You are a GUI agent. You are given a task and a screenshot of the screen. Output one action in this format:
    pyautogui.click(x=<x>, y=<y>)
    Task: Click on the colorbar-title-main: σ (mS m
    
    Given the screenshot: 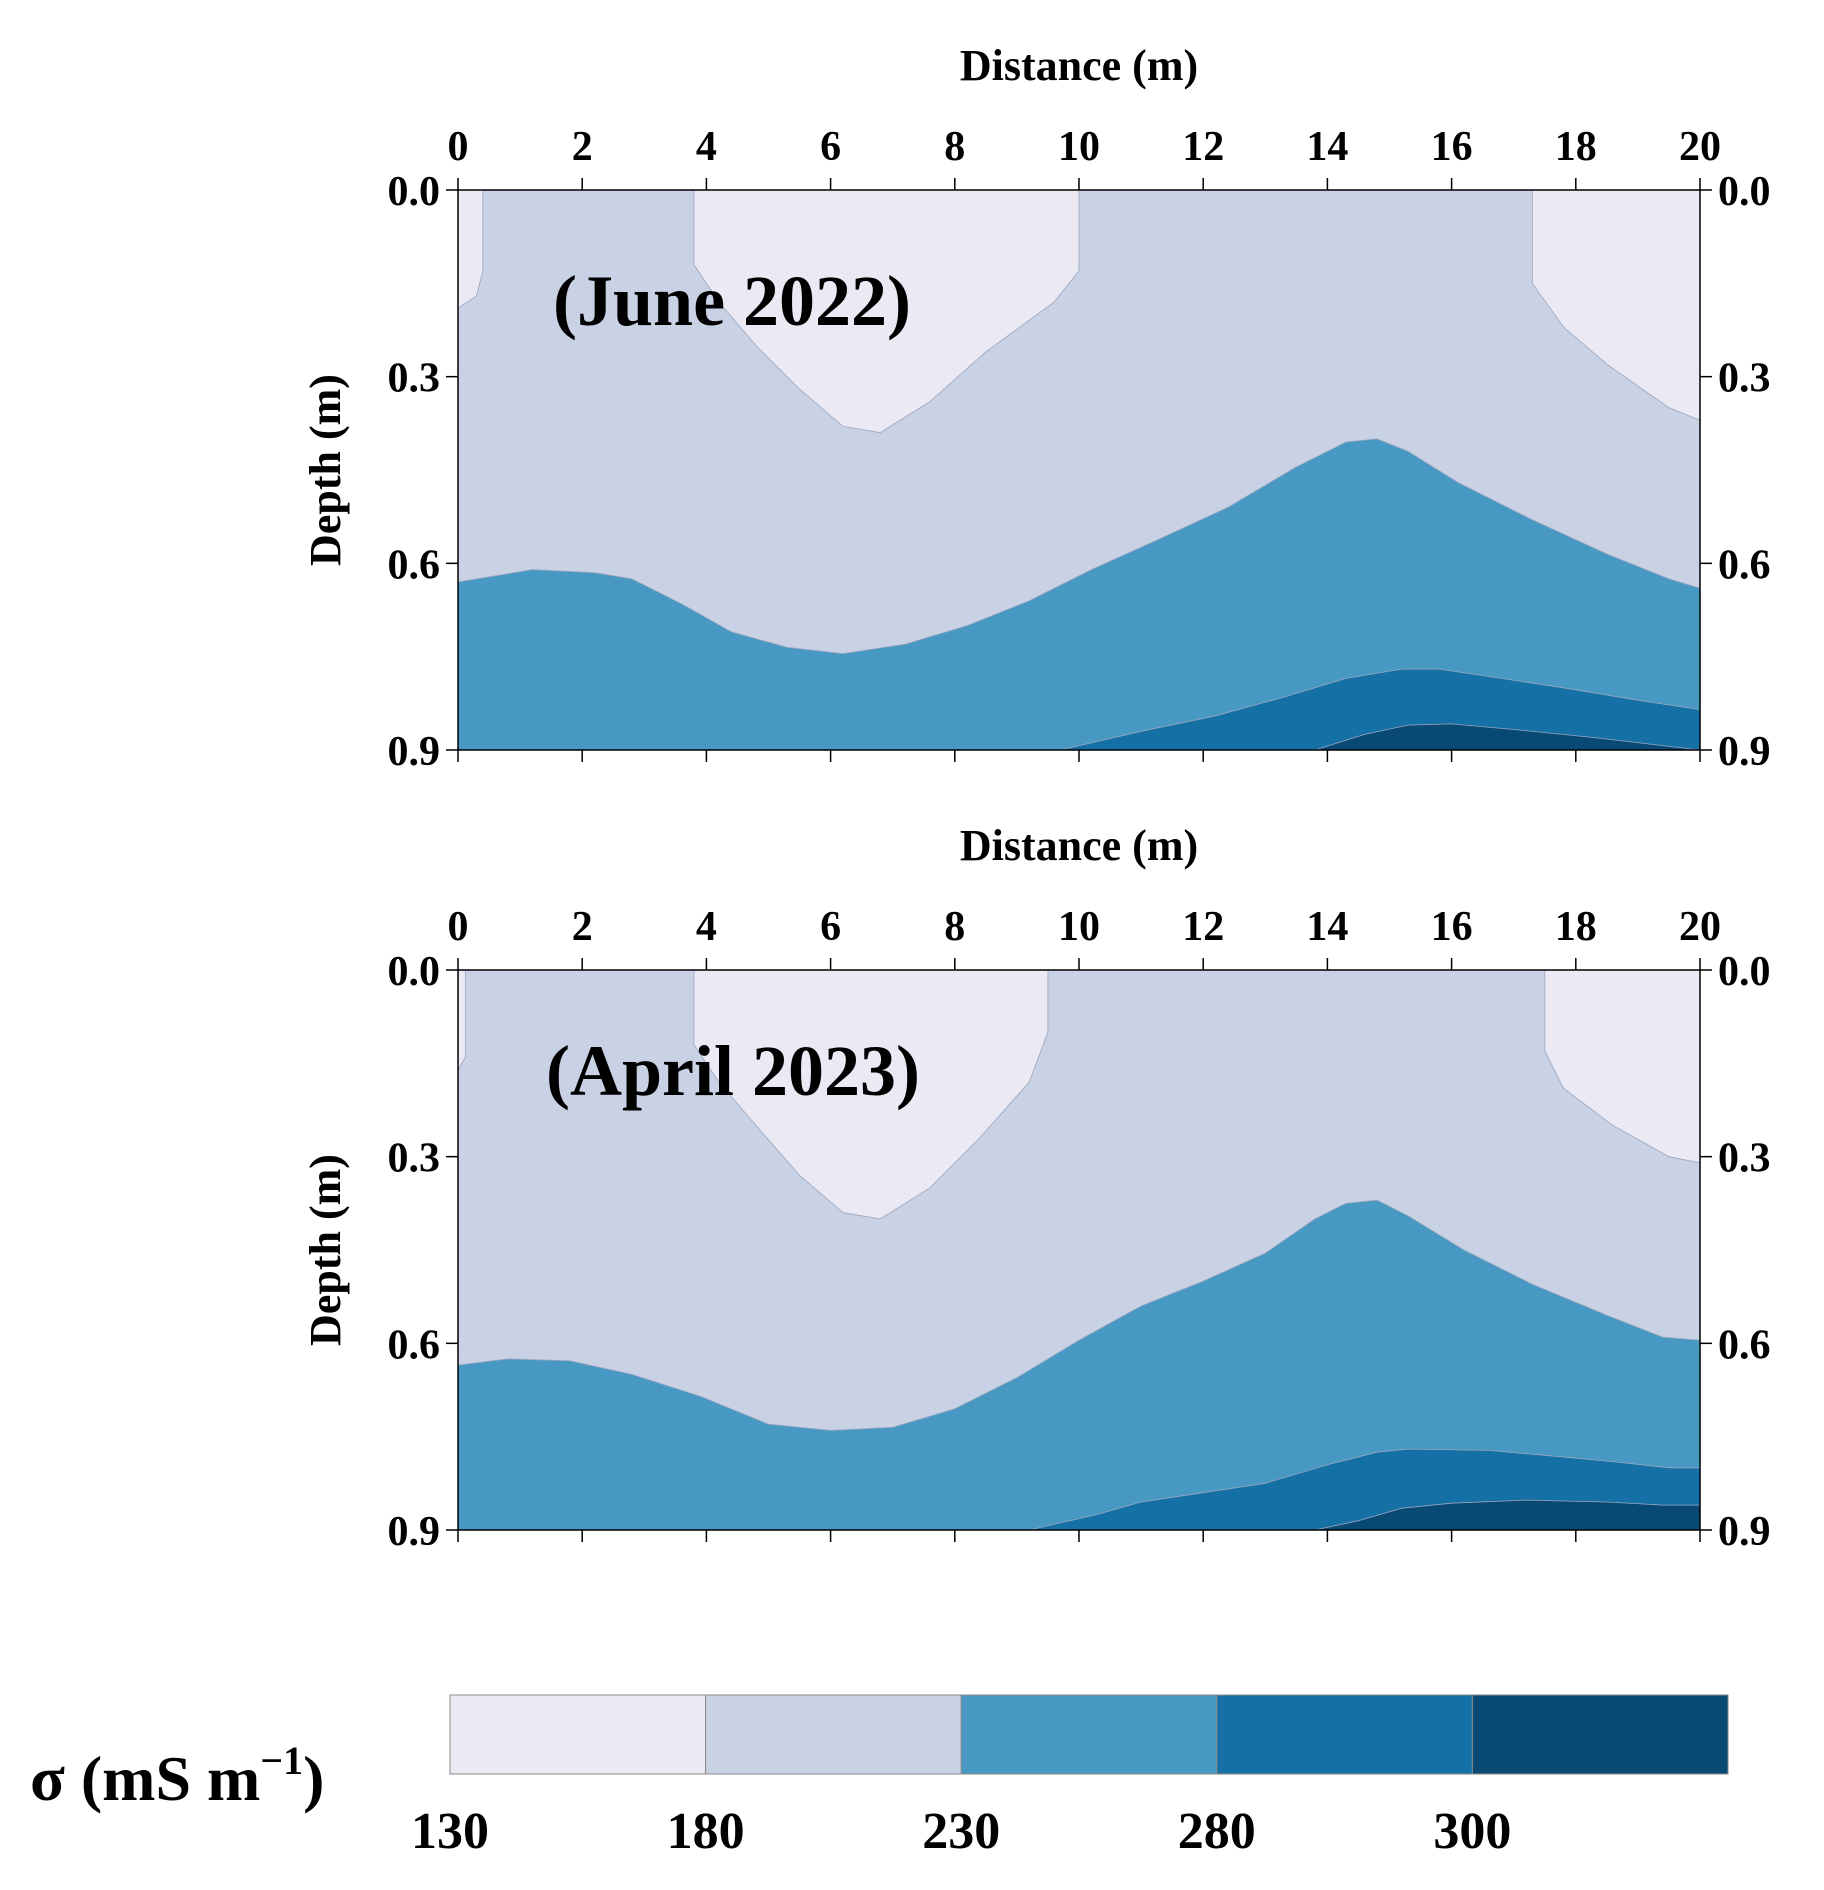 What is the action you would take?
    pyautogui.click(x=145, y=1778)
    